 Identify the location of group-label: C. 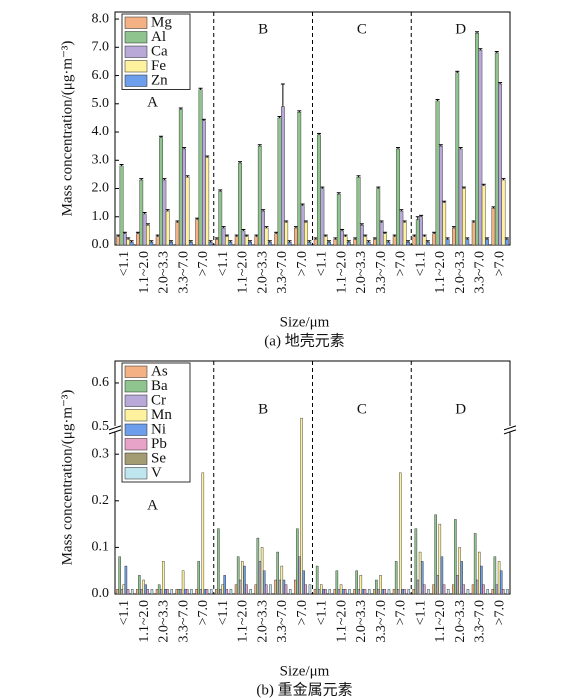
(362, 409).